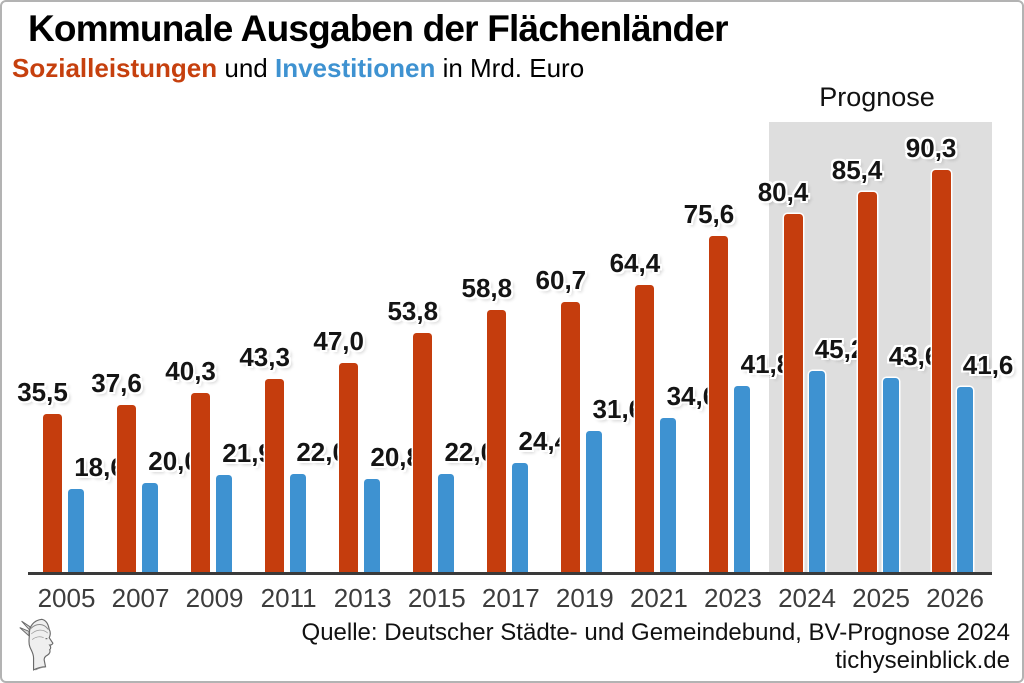 The height and width of the screenshot is (683, 1024). What do you see at coordinates (395, 457) in the screenshot?
I see `value-label: 20,8` at bounding box center [395, 457].